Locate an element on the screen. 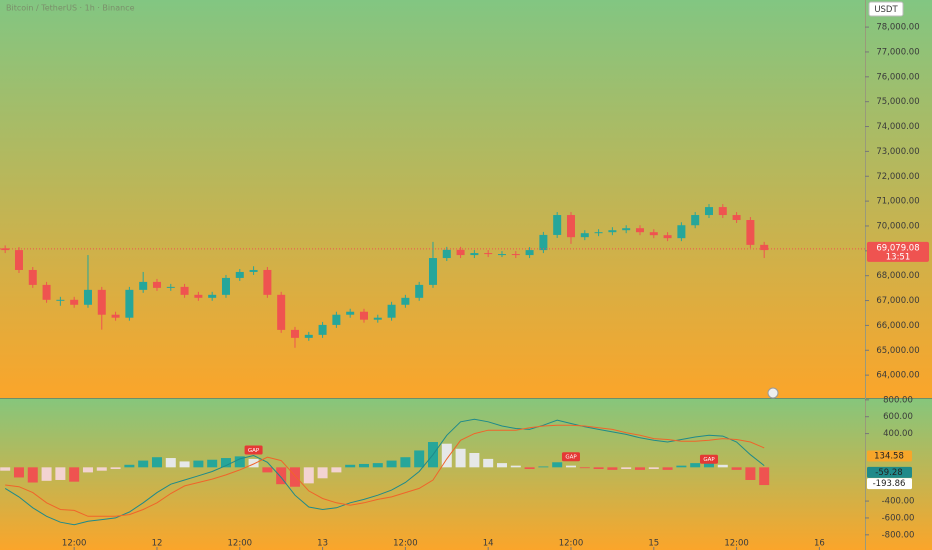  y-tick-label: 65,000.00 is located at coordinates (897, 351).